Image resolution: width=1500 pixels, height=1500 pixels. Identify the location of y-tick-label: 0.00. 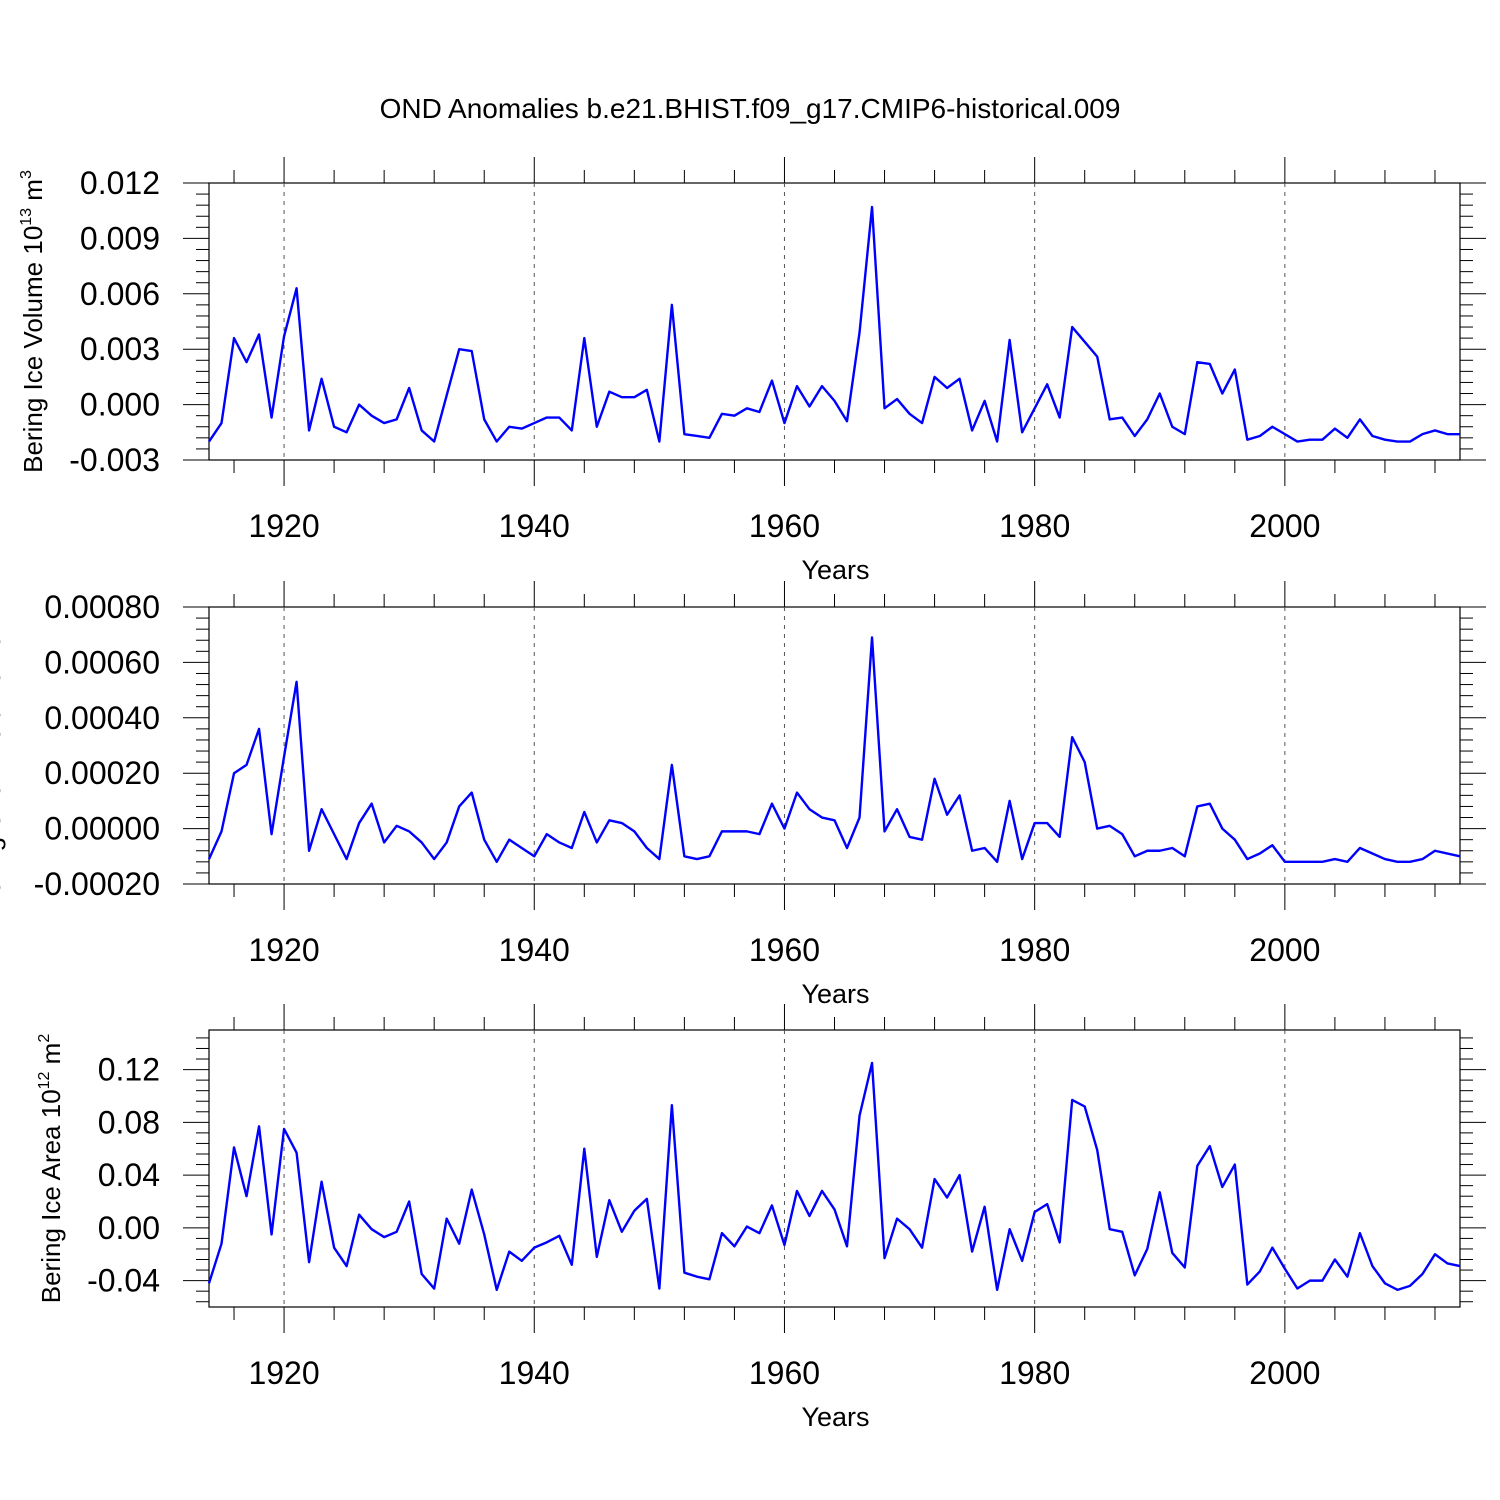
(129, 1228).